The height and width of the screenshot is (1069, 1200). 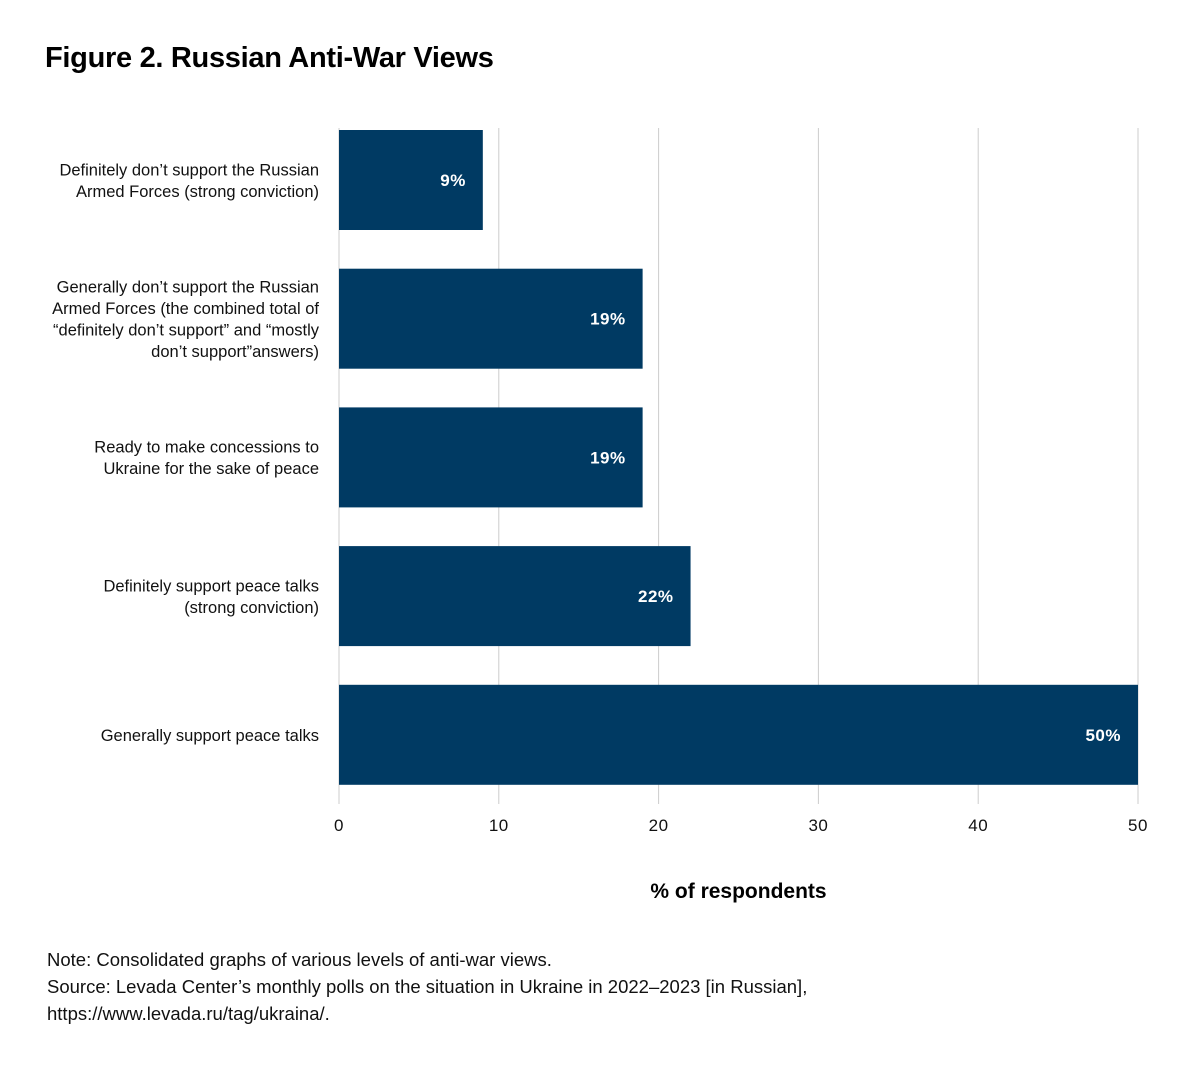 I want to click on category-label-line: Armed Forces (the combined total of, so click(x=185, y=309).